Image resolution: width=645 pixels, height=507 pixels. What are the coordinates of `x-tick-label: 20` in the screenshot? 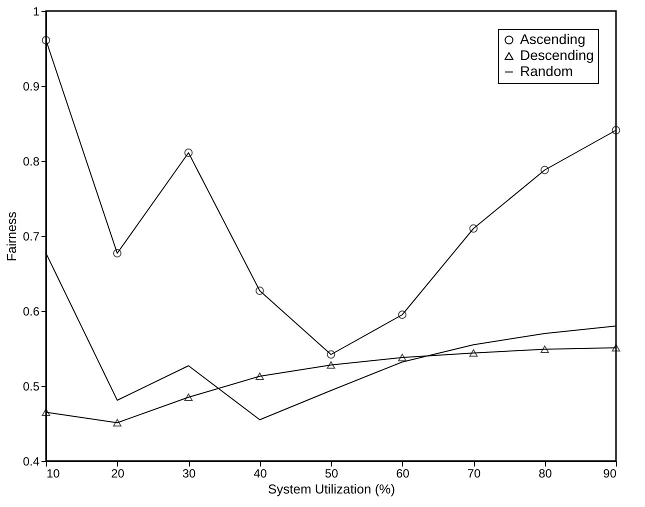 It's located at (118, 473).